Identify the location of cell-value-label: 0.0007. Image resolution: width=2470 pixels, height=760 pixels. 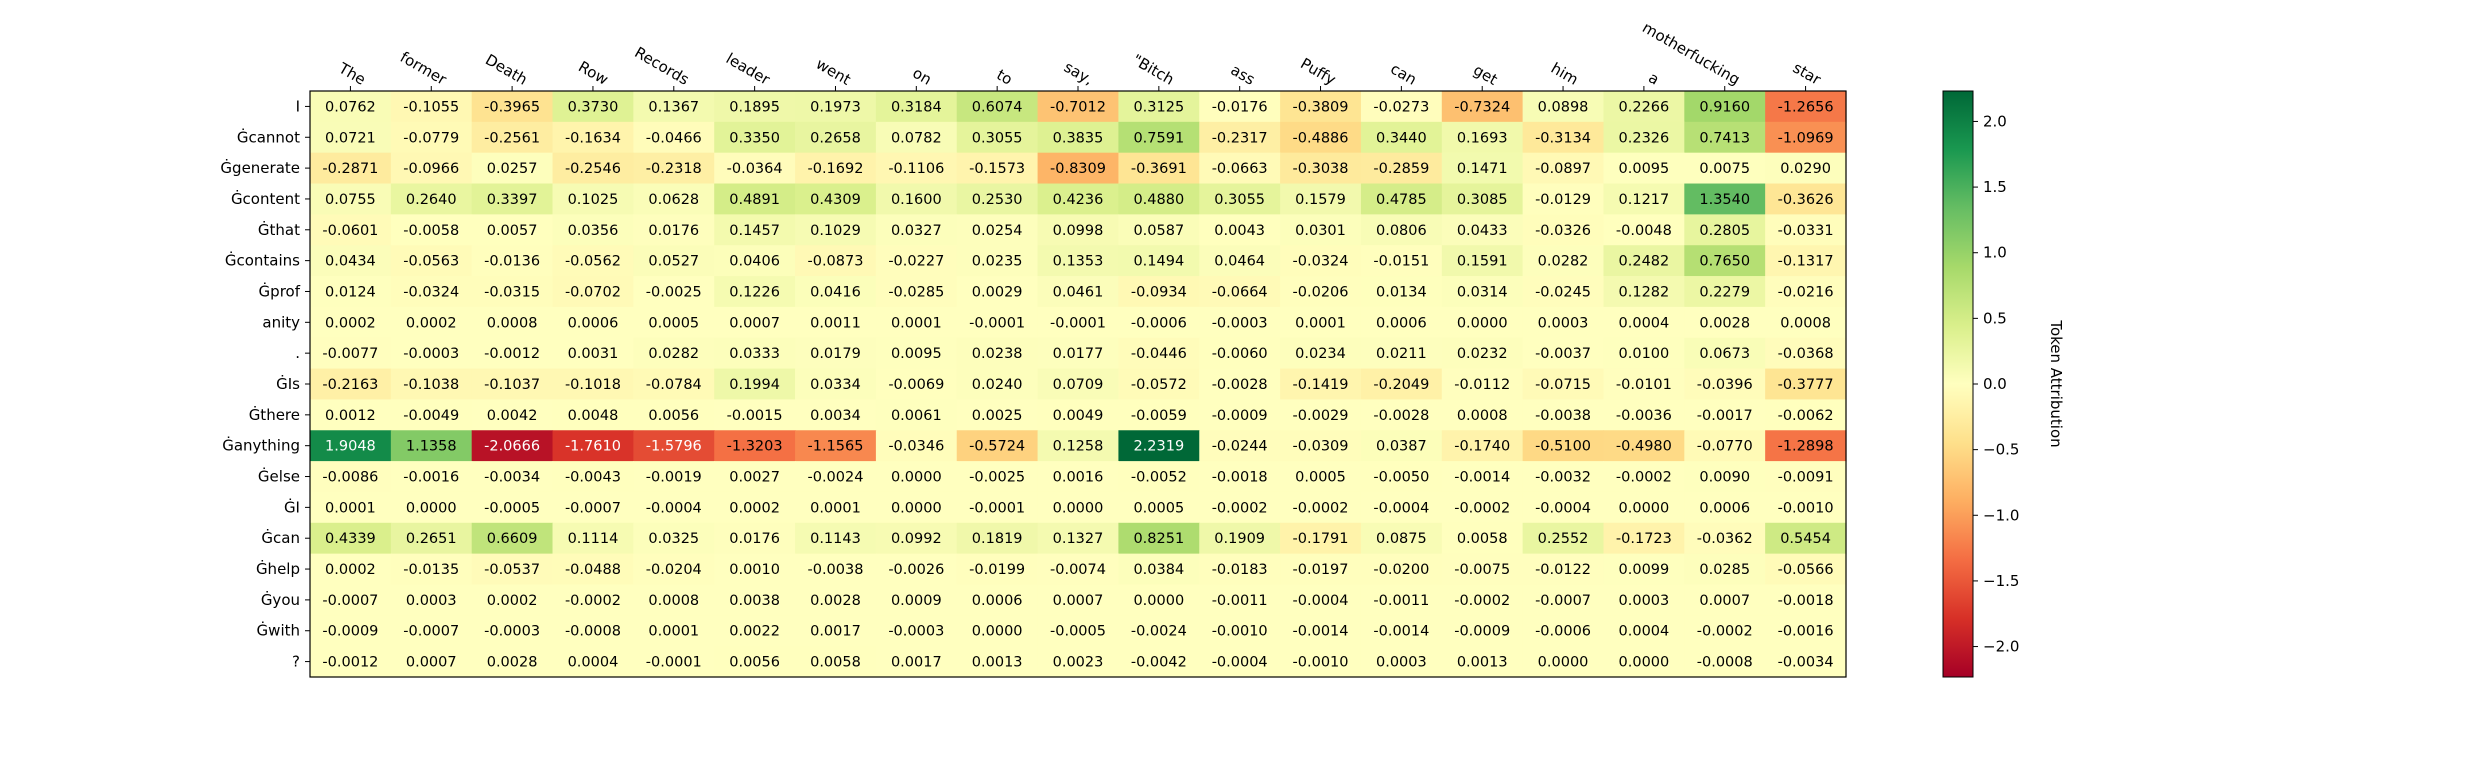
(754, 323).